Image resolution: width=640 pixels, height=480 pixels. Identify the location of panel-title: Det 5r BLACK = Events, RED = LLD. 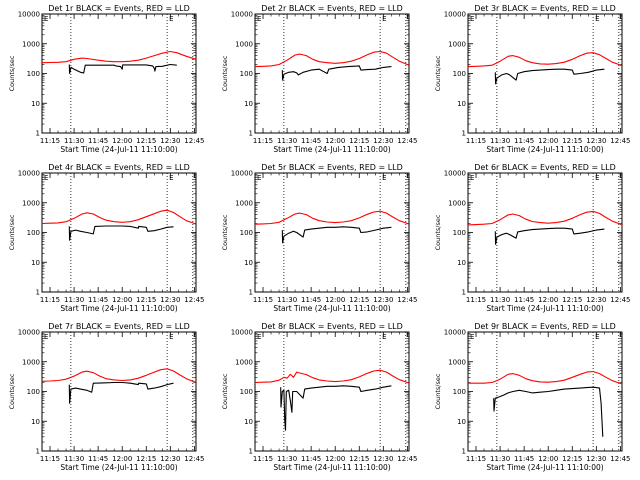
(332, 167).